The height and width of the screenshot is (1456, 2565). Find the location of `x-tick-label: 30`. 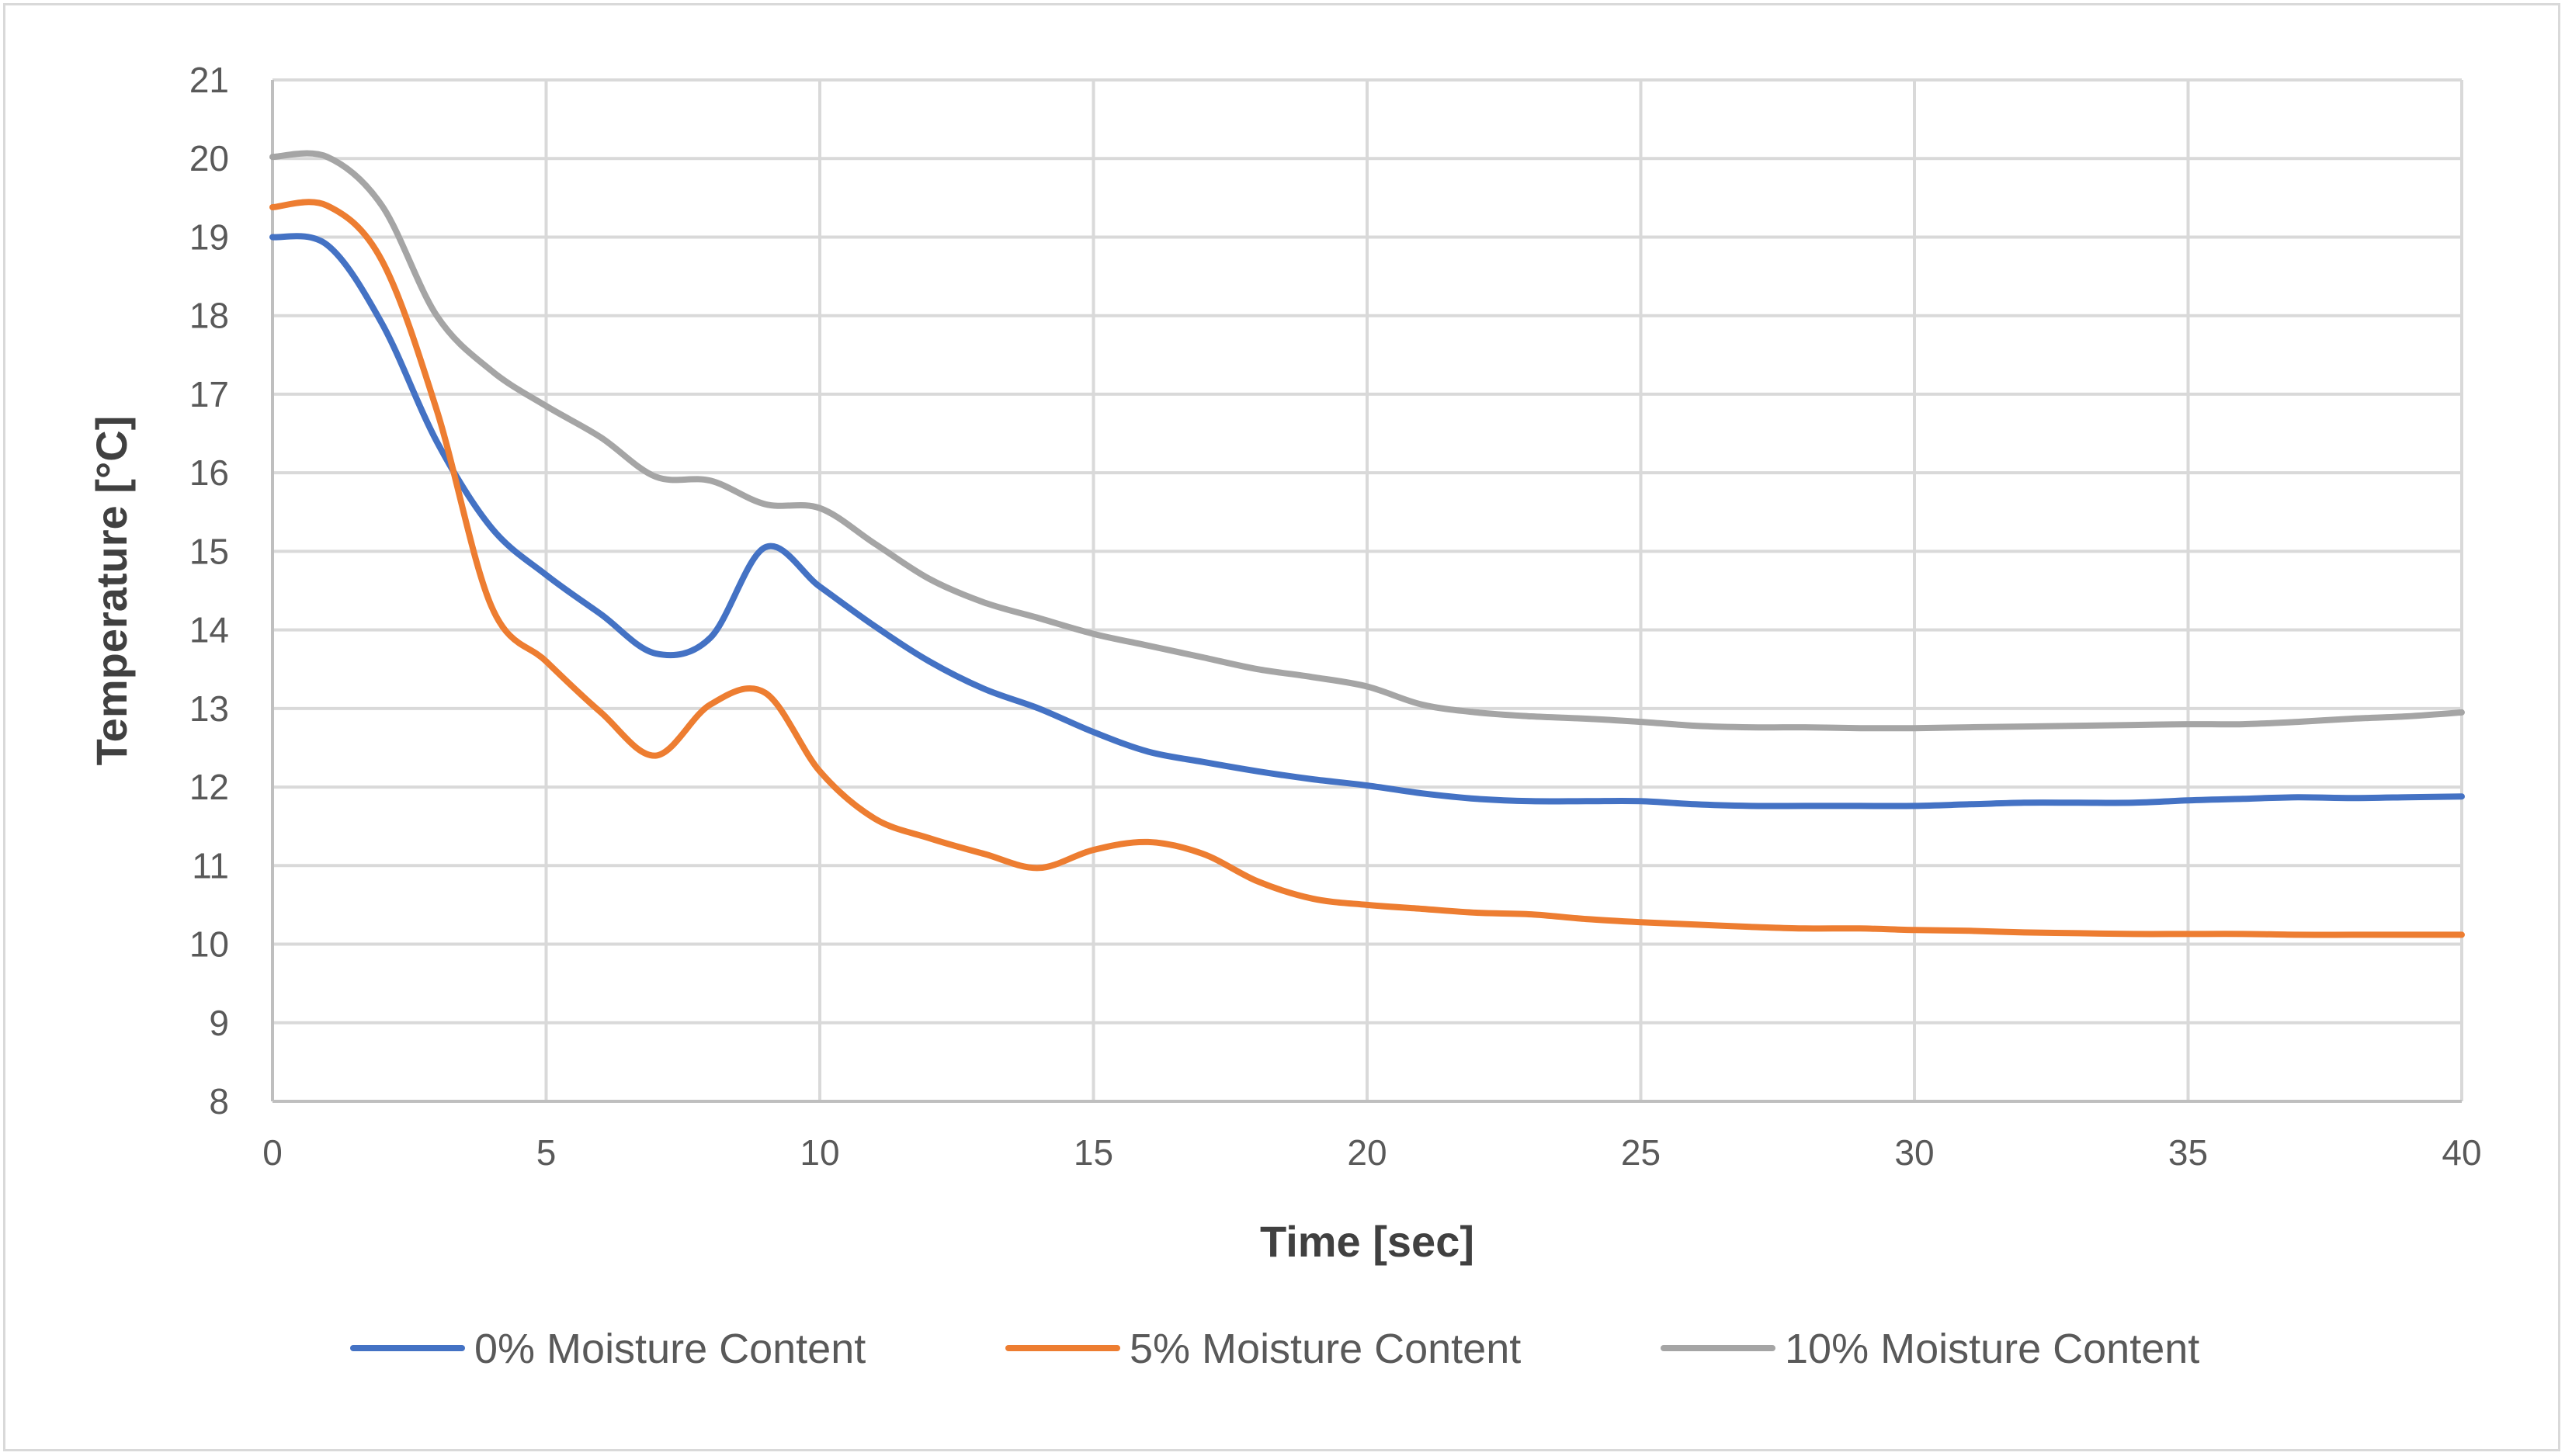

x-tick-label: 30 is located at coordinates (1914, 1152).